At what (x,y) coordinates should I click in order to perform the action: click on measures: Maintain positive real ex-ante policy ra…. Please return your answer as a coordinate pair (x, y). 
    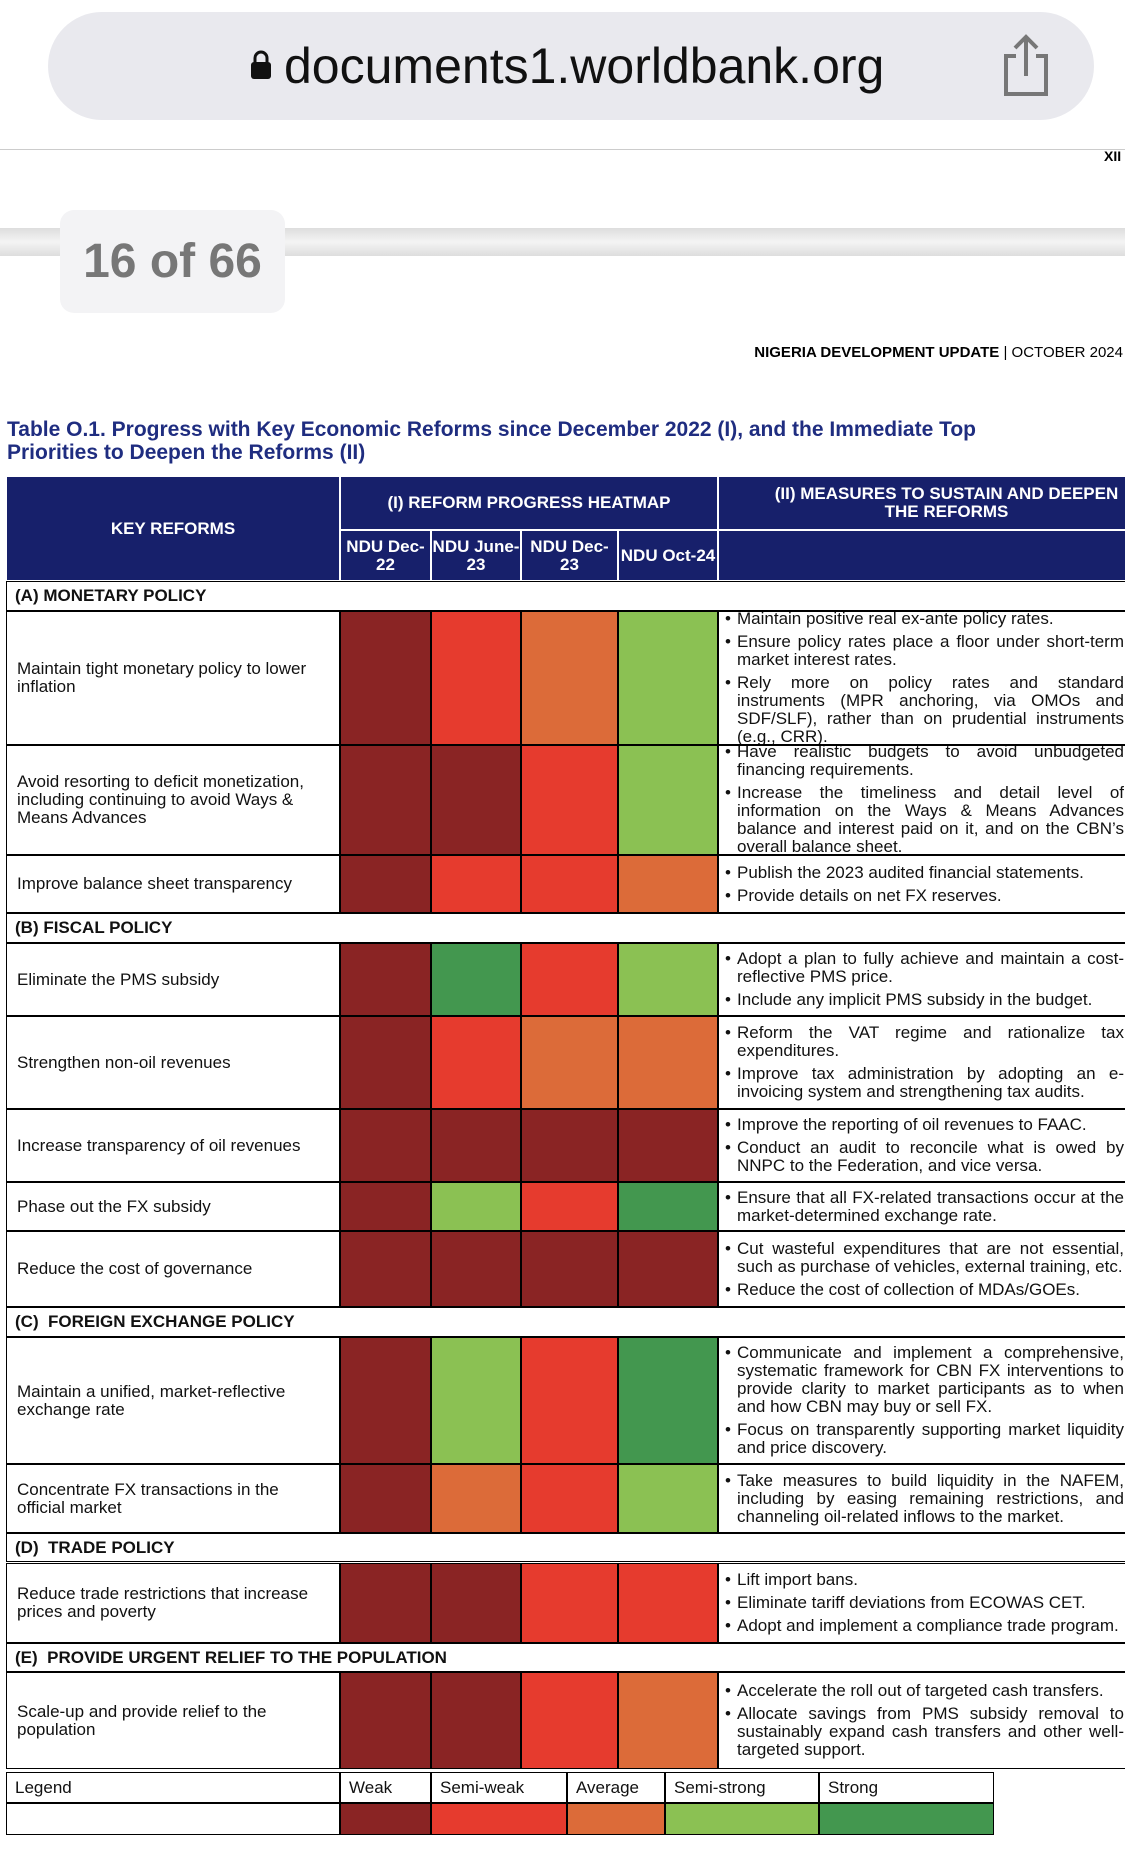
    Looking at the image, I should click on (921, 677).